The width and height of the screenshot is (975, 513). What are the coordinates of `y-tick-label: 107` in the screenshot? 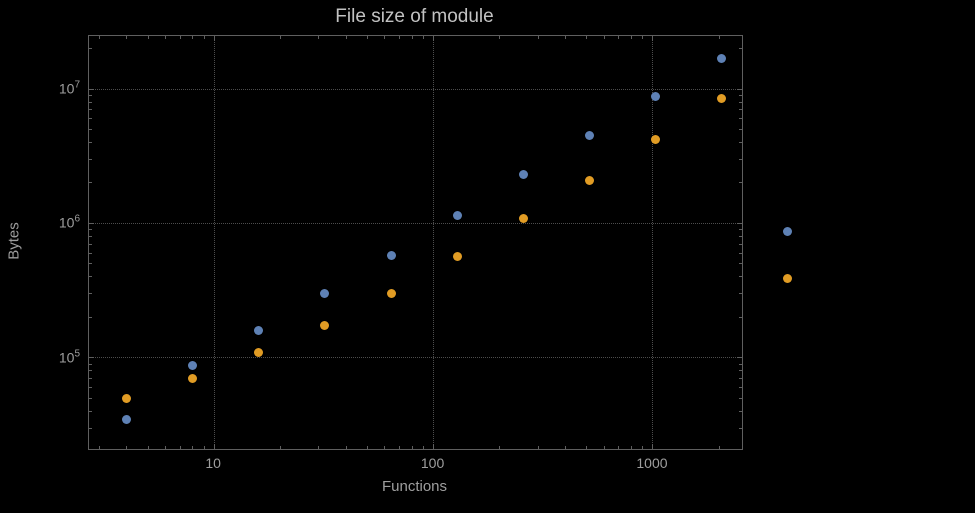 It's located at (69, 88).